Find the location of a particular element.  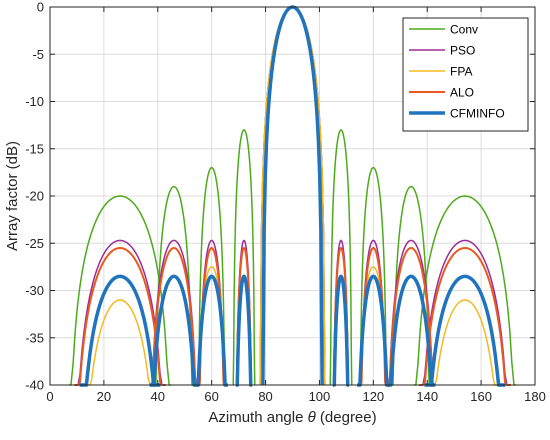

y-tick-label: -30 is located at coordinates (34, 290).